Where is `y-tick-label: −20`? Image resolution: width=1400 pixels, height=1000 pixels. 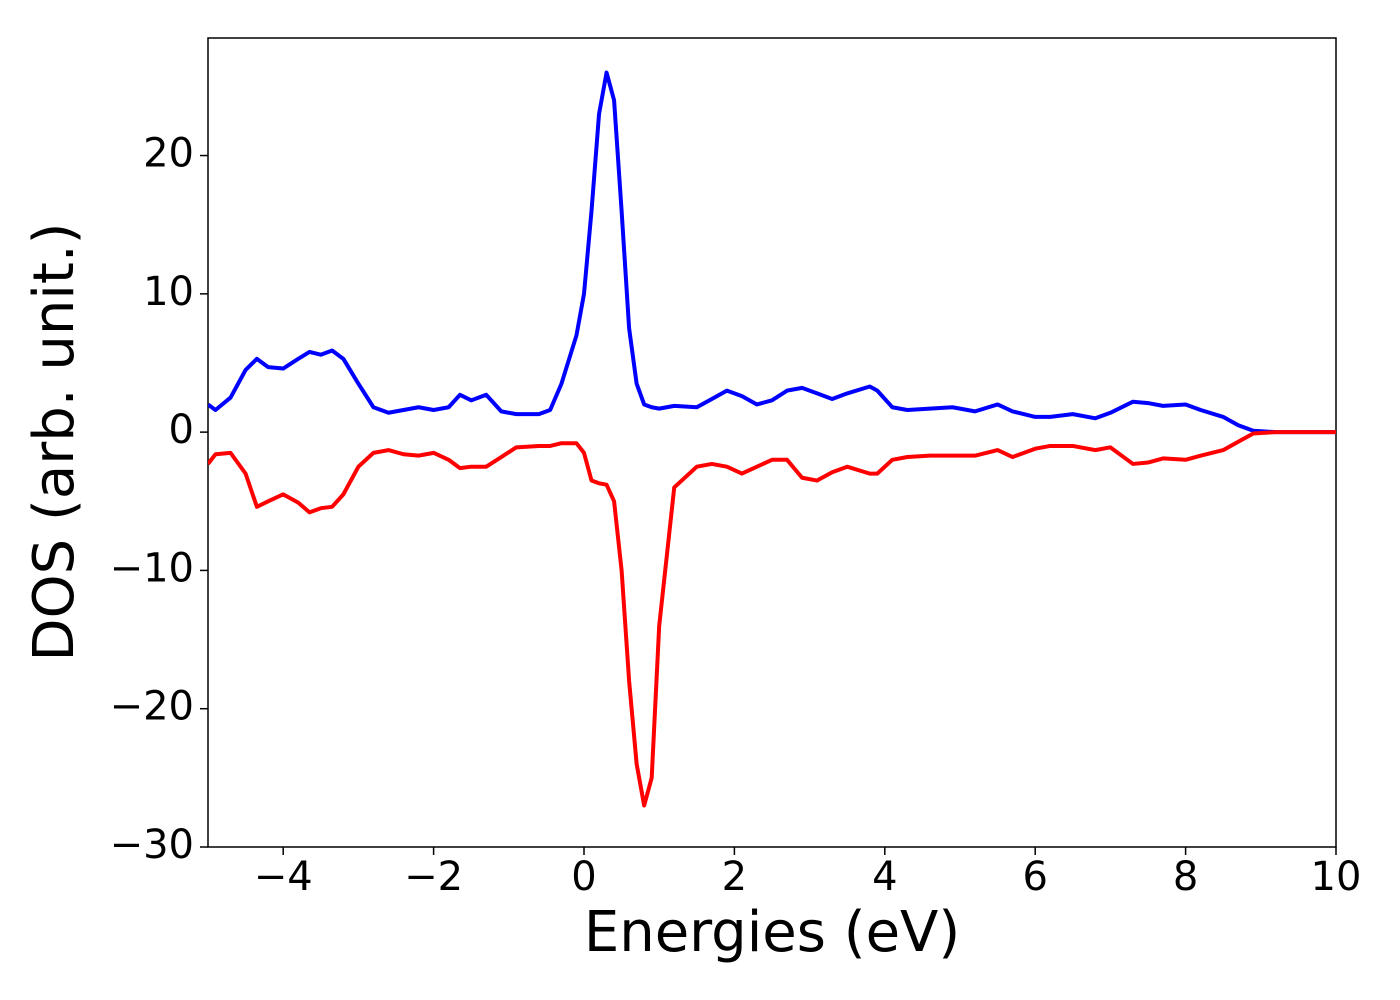
y-tick-label: −20 is located at coordinates (152, 707).